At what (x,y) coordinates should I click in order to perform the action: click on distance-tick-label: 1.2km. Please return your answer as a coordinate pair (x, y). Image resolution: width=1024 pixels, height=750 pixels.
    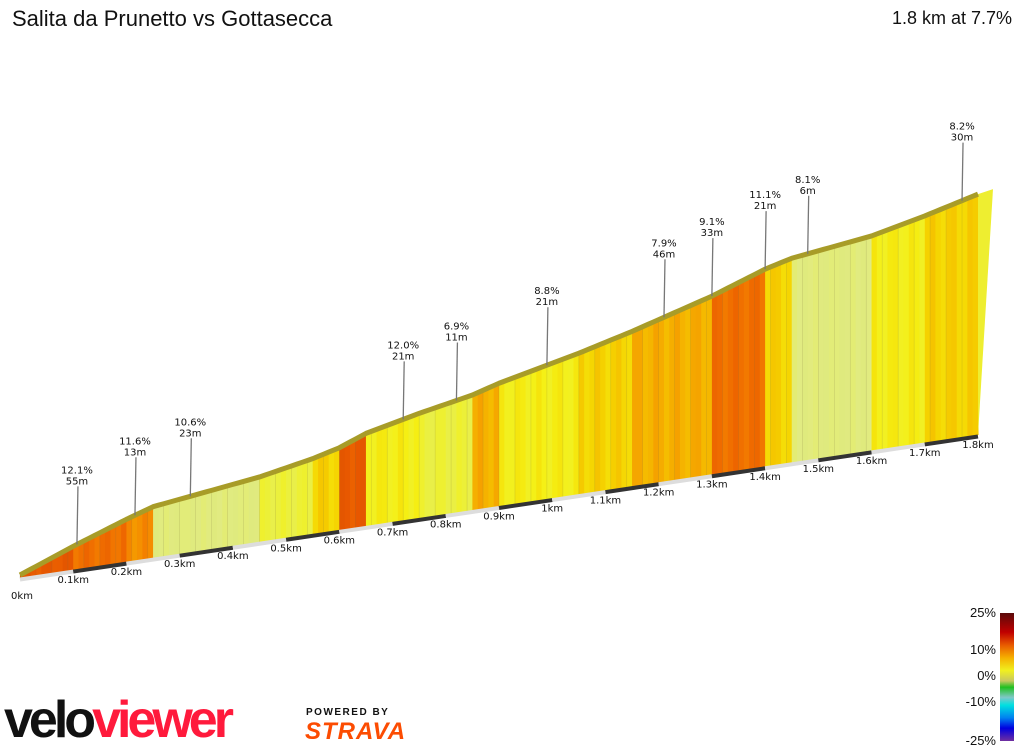
    Looking at the image, I should click on (658, 493).